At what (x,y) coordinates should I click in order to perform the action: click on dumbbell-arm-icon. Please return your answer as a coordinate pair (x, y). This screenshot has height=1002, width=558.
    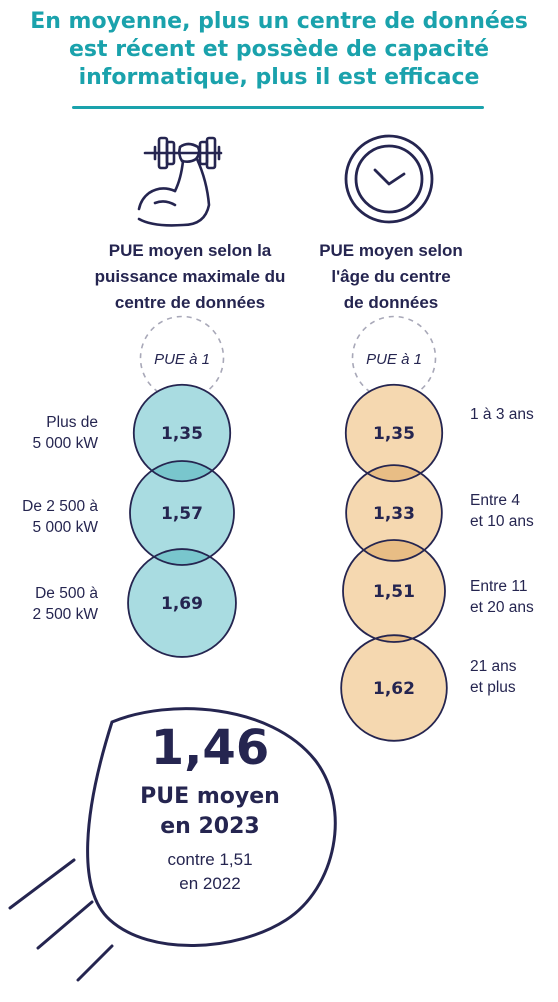
    Looking at the image, I should click on (180, 181).